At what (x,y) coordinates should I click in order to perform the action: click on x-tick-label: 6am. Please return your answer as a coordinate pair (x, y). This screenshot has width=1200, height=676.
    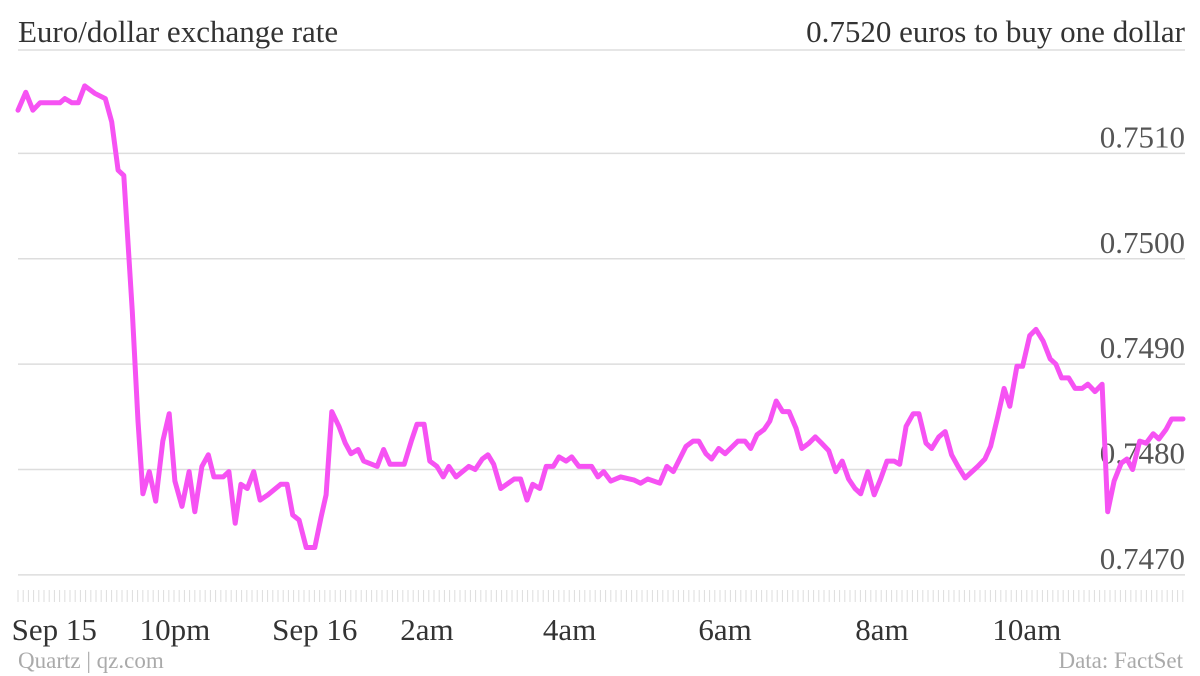
    Looking at the image, I should click on (724, 629).